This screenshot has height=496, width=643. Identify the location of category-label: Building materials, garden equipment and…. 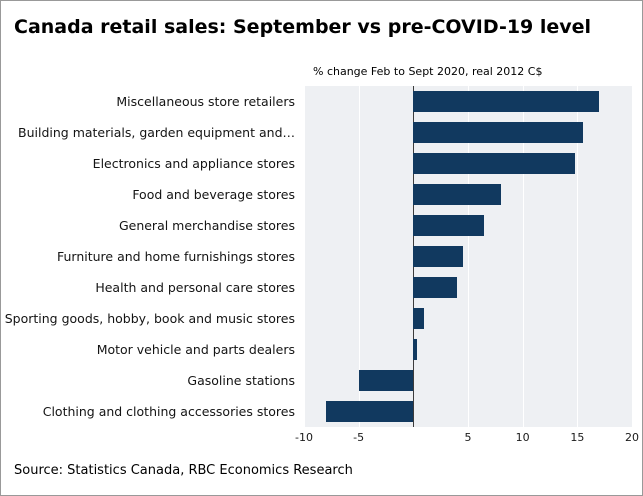
(156, 132).